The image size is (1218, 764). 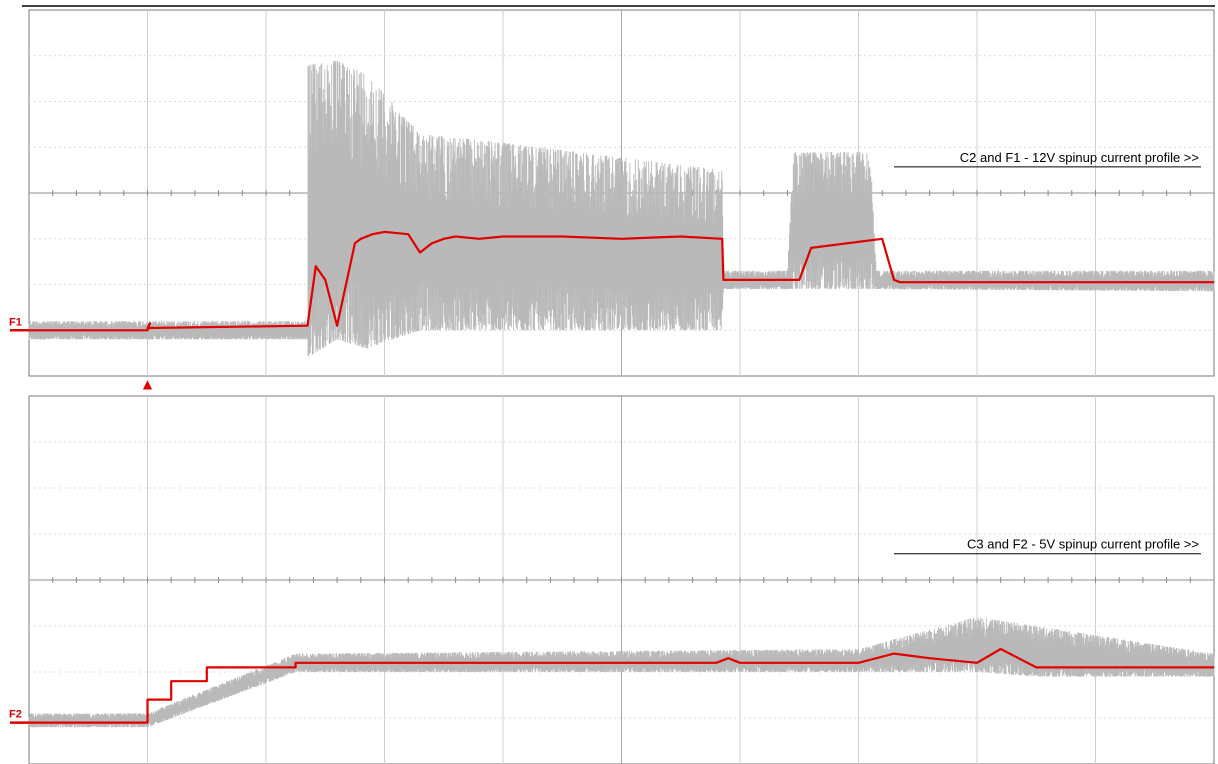 I want to click on trigger-marker: ▲, so click(x=148, y=384).